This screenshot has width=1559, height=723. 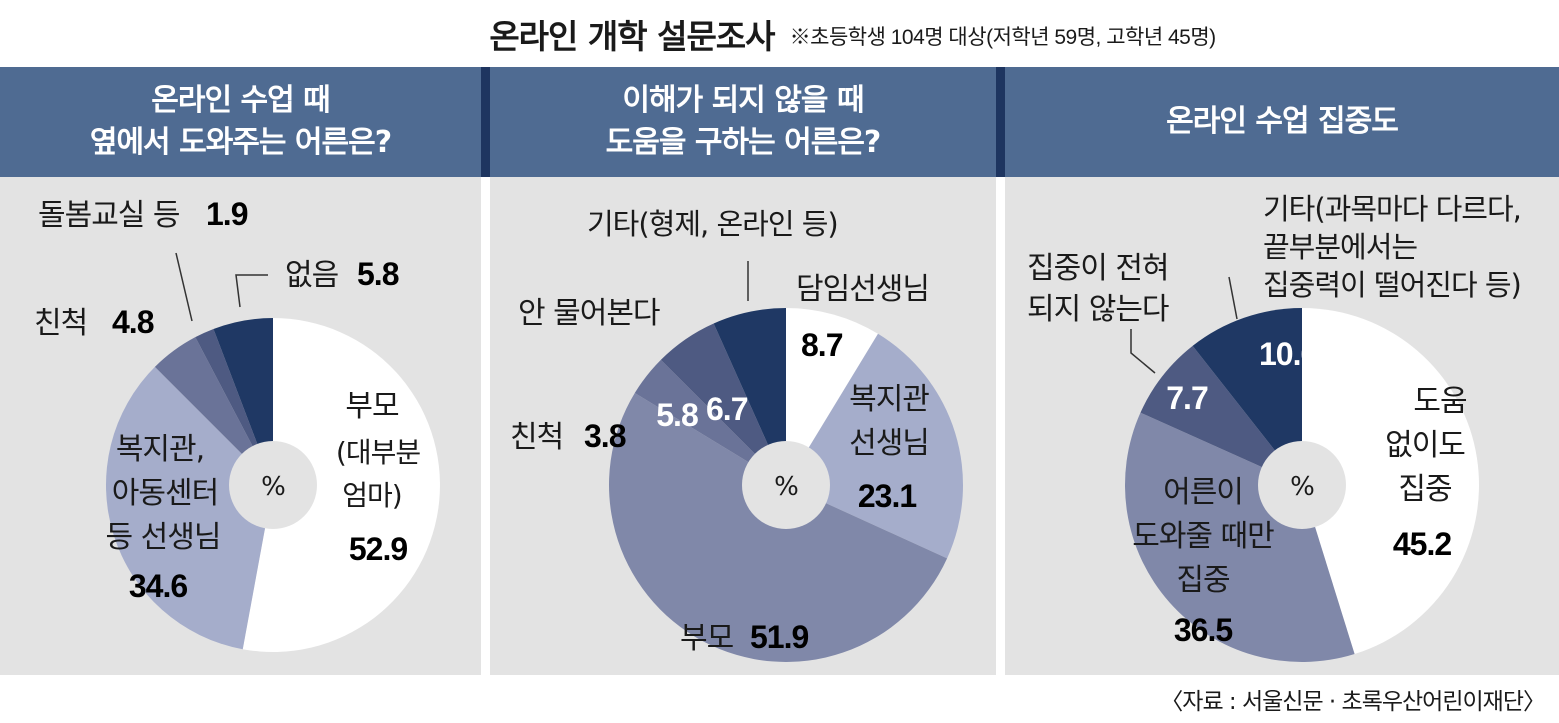 What do you see at coordinates (1439, 401) in the screenshot?
I see `slice-label-self: 도움` at bounding box center [1439, 401].